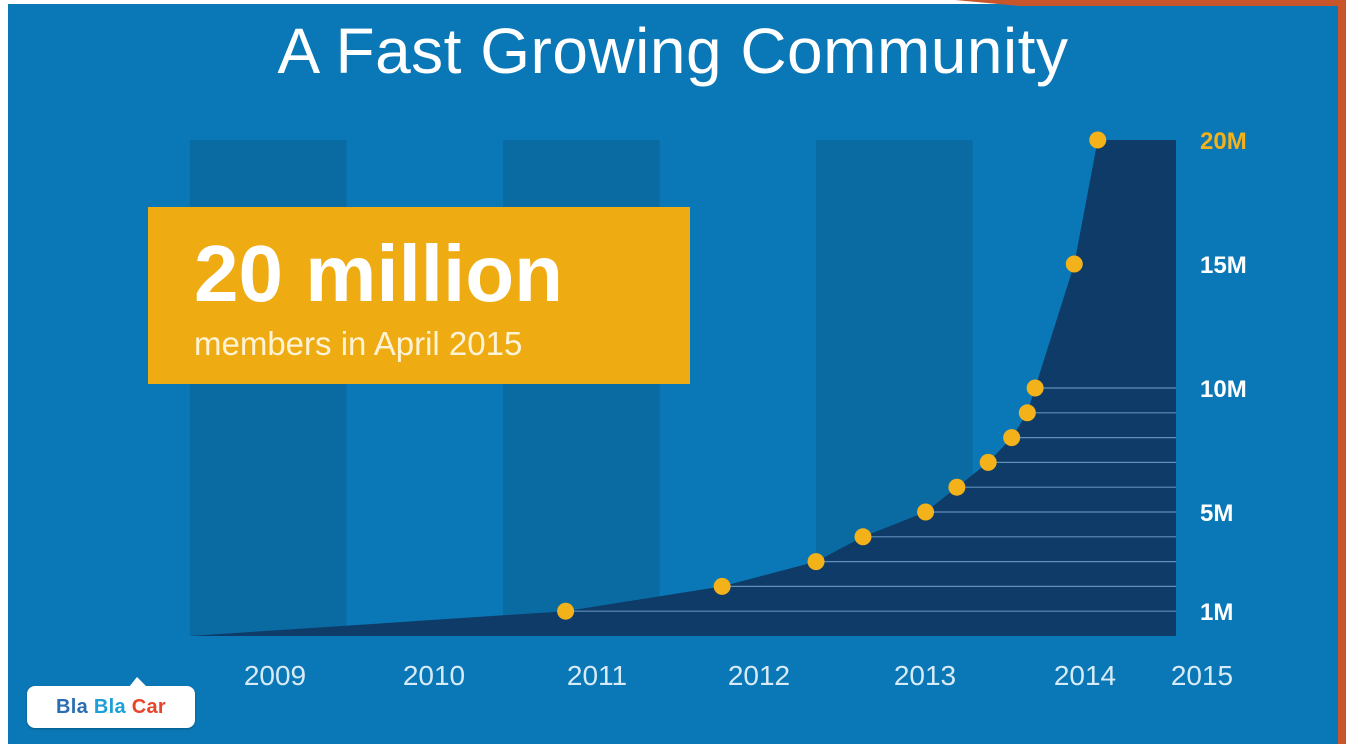 This screenshot has height=744, width=1346. What do you see at coordinates (1216, 513) in the screenshot?
I see `y-tick-label-5m: 5M` at bounding box center [1216, 513].